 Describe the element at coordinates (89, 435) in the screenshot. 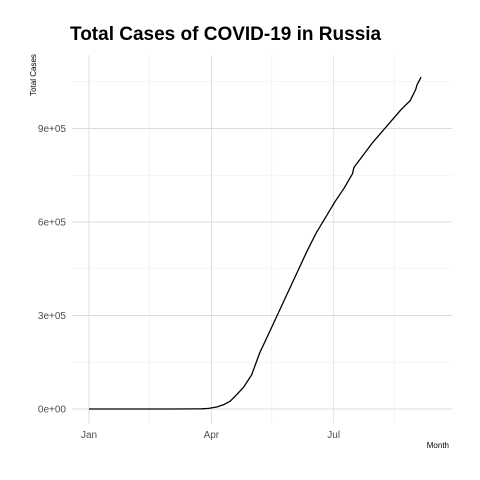

I see `x-tick-label: Jan` at that location.